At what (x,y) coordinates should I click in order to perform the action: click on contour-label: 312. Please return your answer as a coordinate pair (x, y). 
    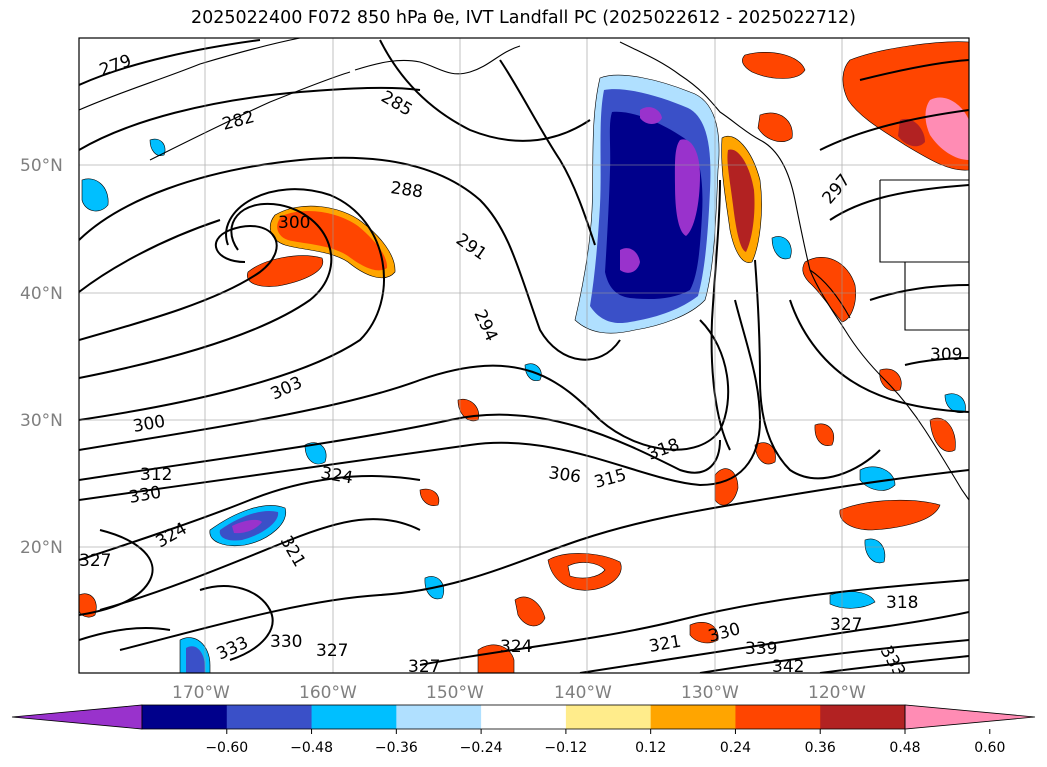
    Looking at the image, I should click on (156, 475).